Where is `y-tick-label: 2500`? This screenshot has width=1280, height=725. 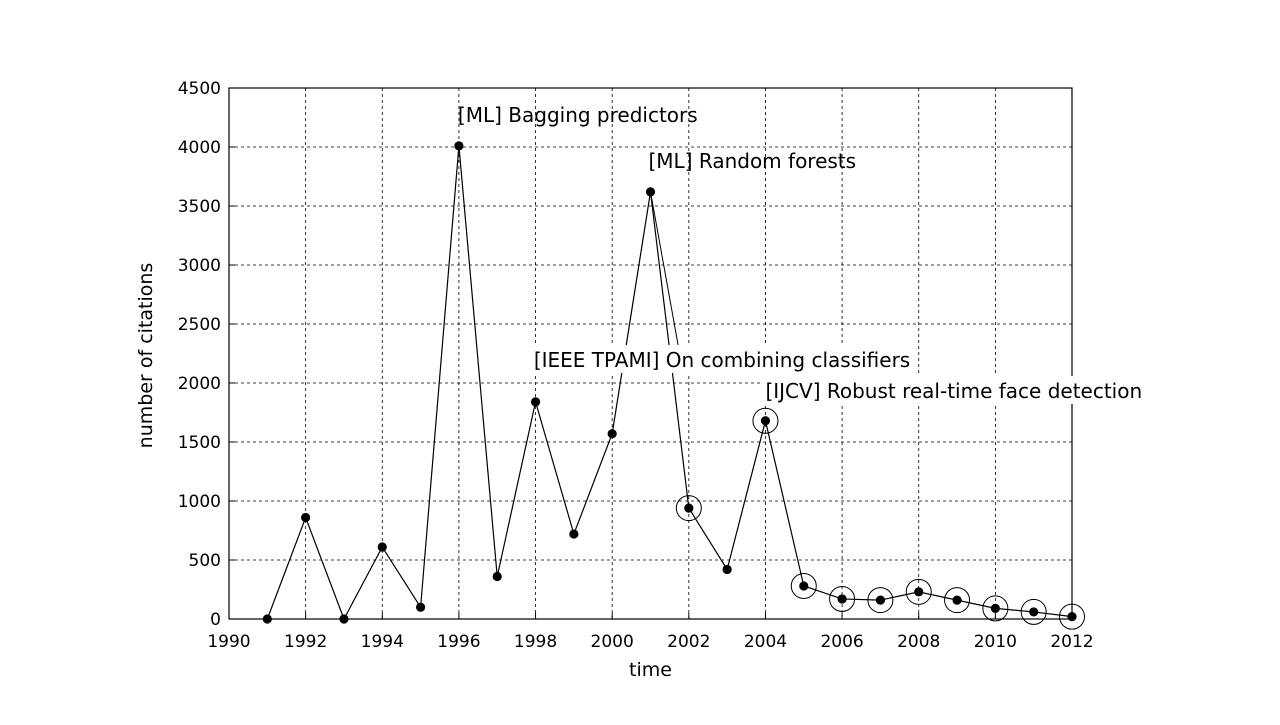
y-tick-label: 2500 is located at coordinates (199, 325).